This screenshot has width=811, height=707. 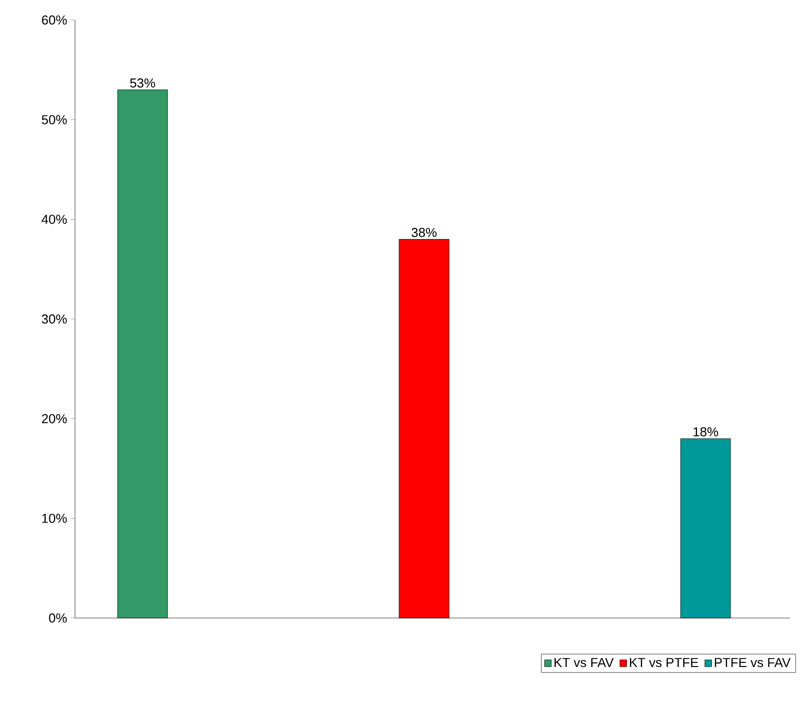 I want to click on y-tick-label: 0%, so click(x=58, y=618).